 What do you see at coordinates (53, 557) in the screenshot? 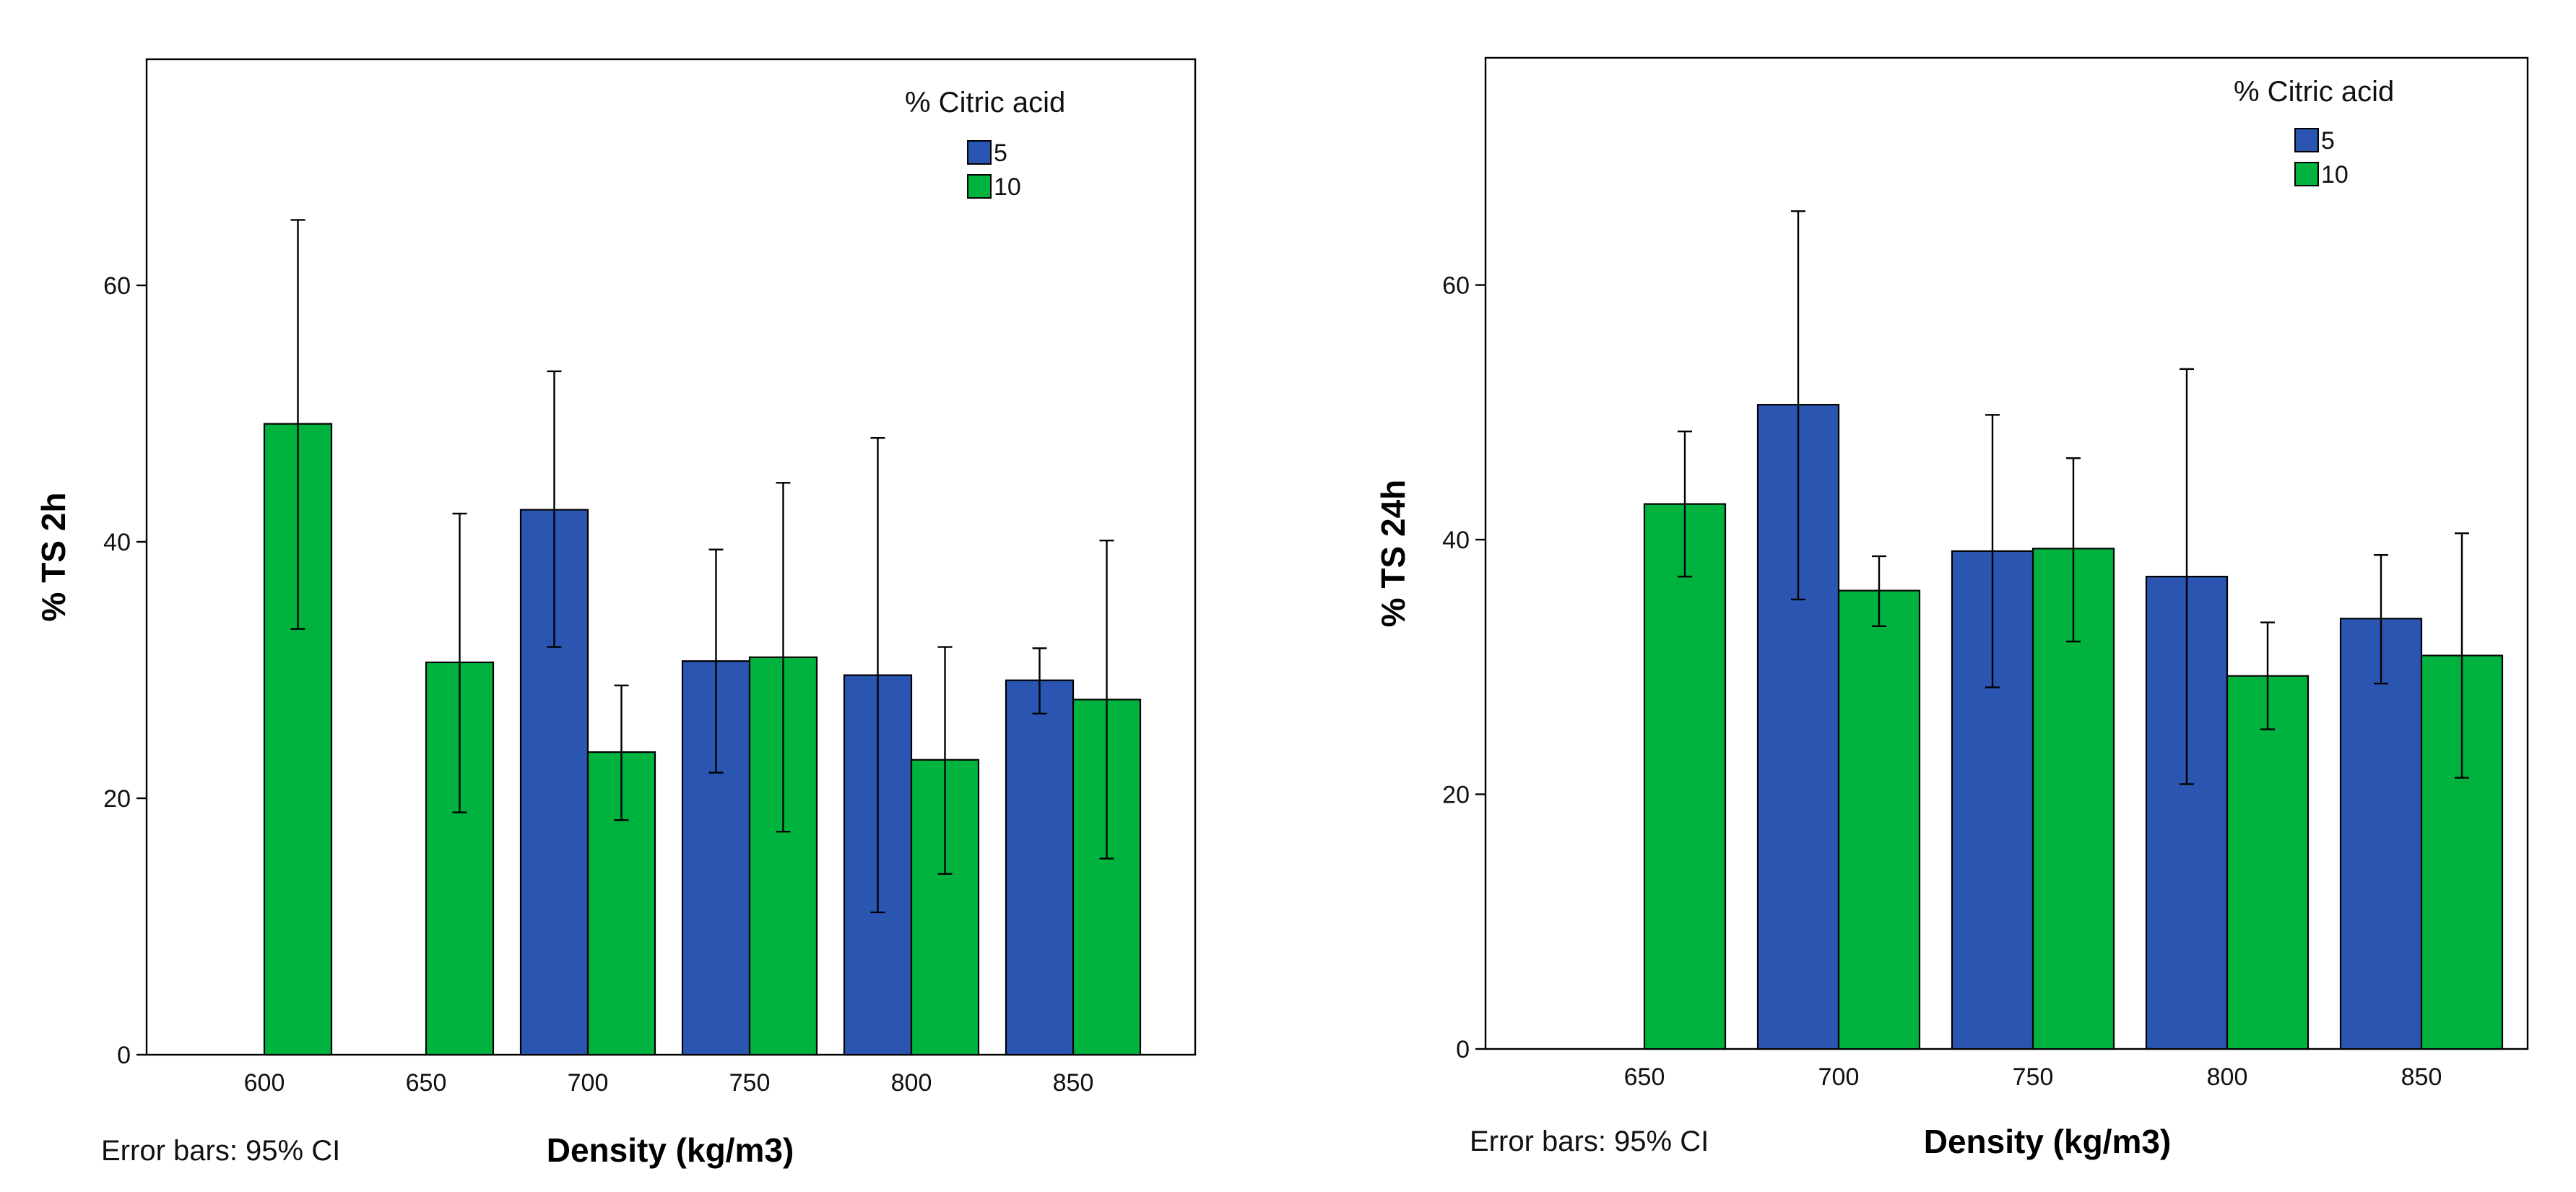
I see `y-axis-label: % TS 2h` at bounding box center [53, 557].